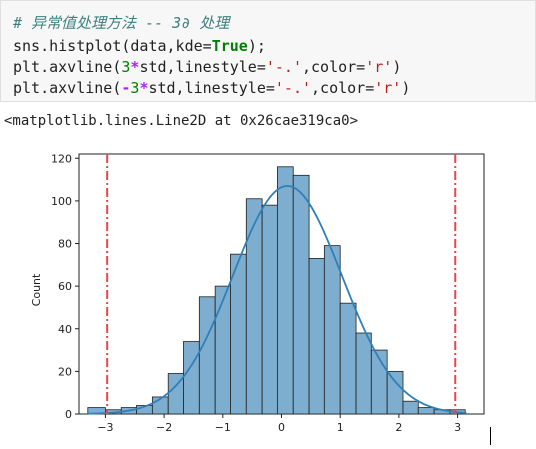 This screenshot has width=536, height=449. I want to click on x-tick-label: 1, so click(340, 427).